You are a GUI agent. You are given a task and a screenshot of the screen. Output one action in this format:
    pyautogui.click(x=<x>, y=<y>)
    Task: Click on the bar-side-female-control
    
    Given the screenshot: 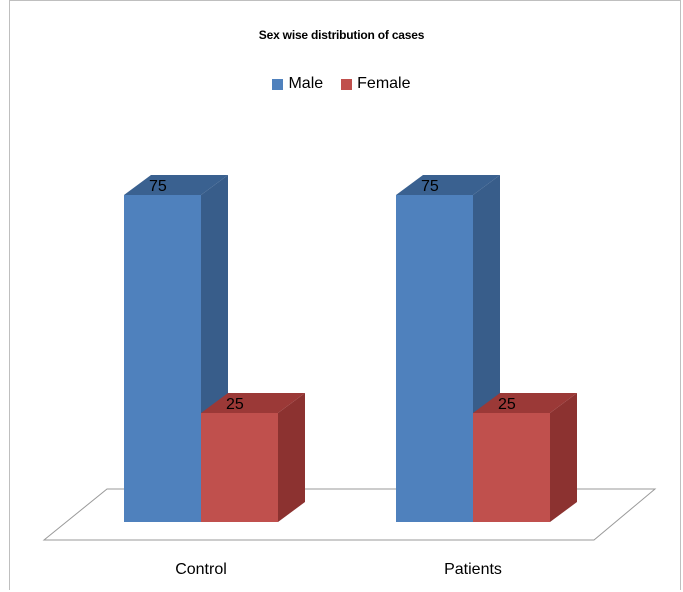 What is the action you would take?
    pyautogui.click(x=291, y=457)
    